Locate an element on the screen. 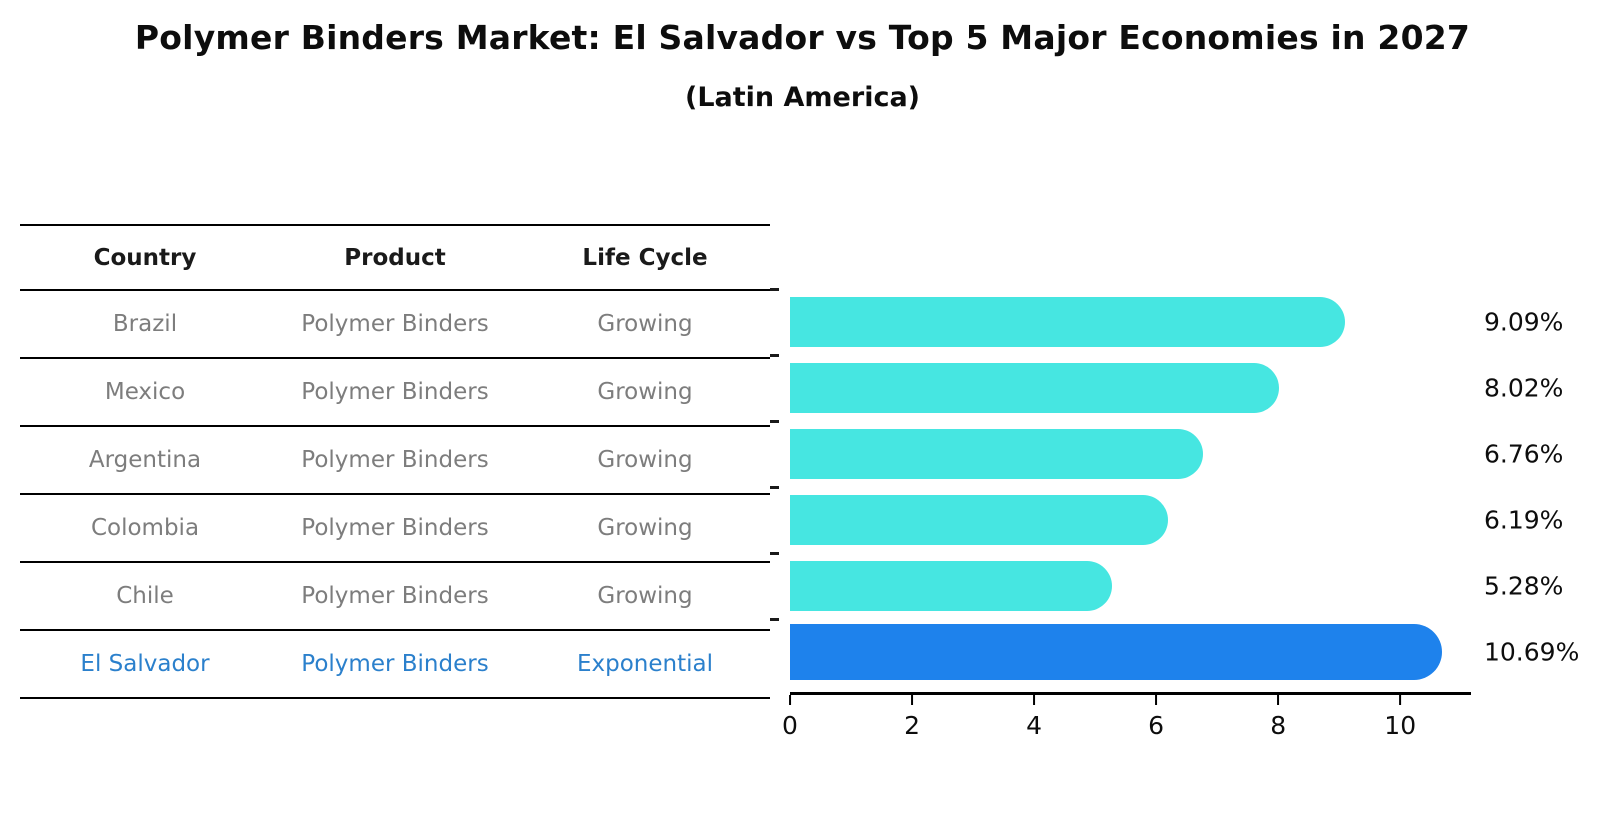 The image size is (1605, 823). bar-row-argentina: 6.76% is located at coordinates (1166, 453).